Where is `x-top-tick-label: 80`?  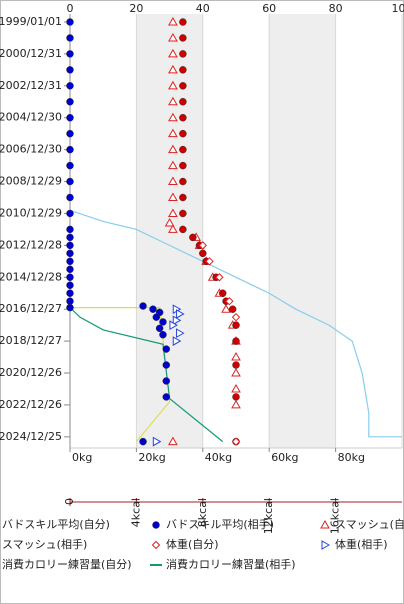
x-top-tick-label: 80 is located at coordinates (336, 8).